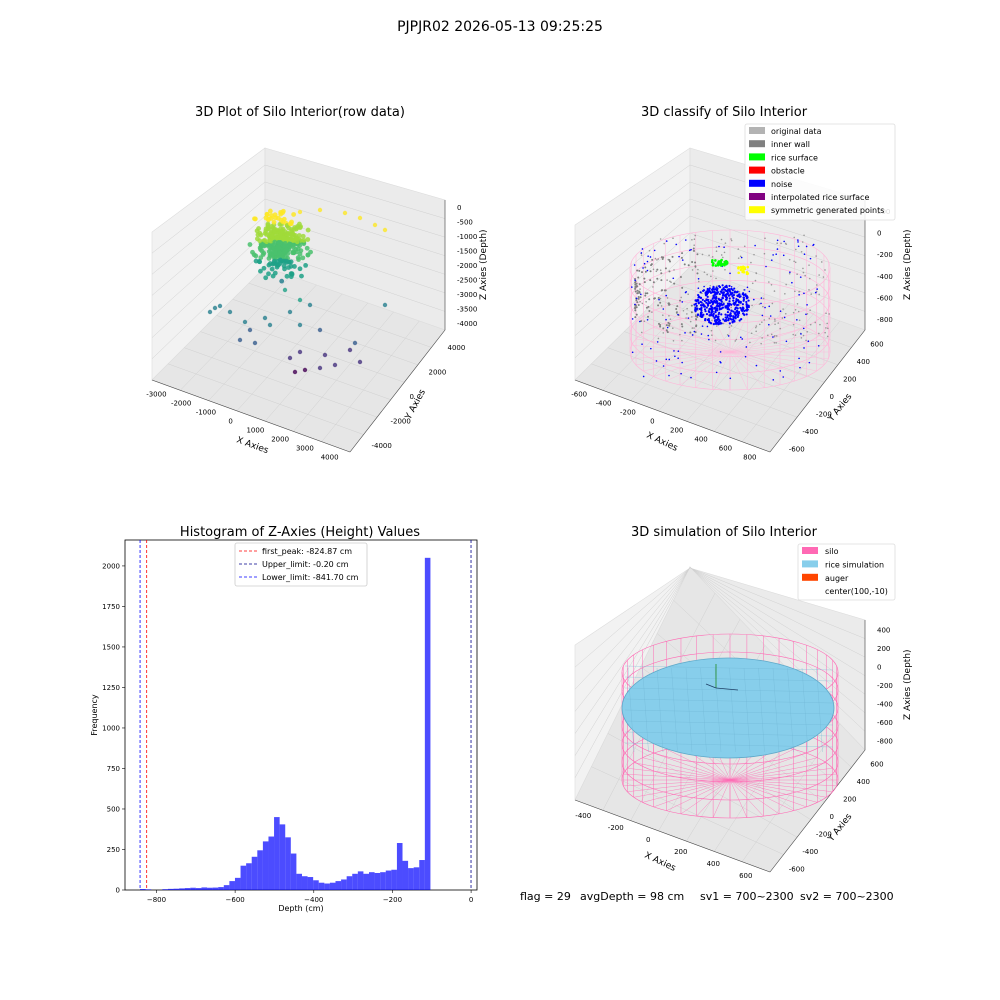 The height and width of the screenshot is (1000, 1000). I want to click on y-axis-line, so click(817, 811).